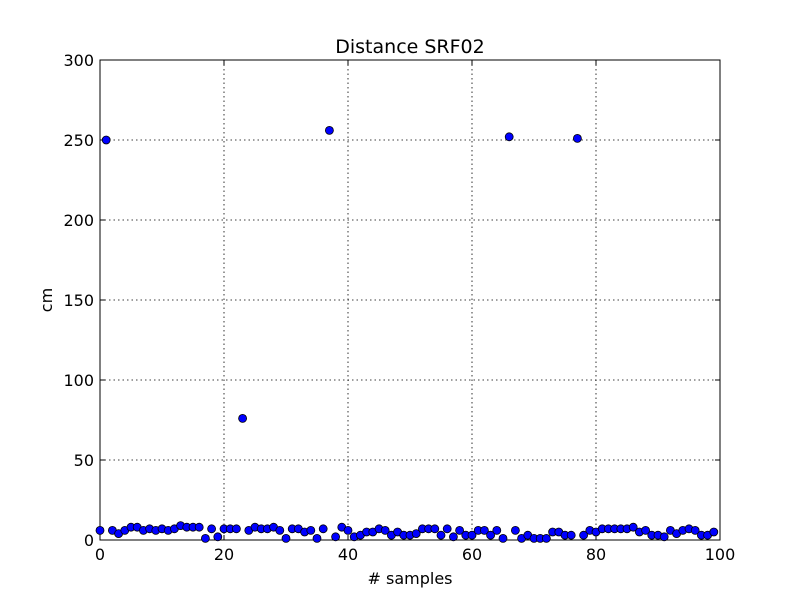 The height and width of the screenshot is (600, 800). I want to click on x-axis-label: # samples, so click(410, 578).